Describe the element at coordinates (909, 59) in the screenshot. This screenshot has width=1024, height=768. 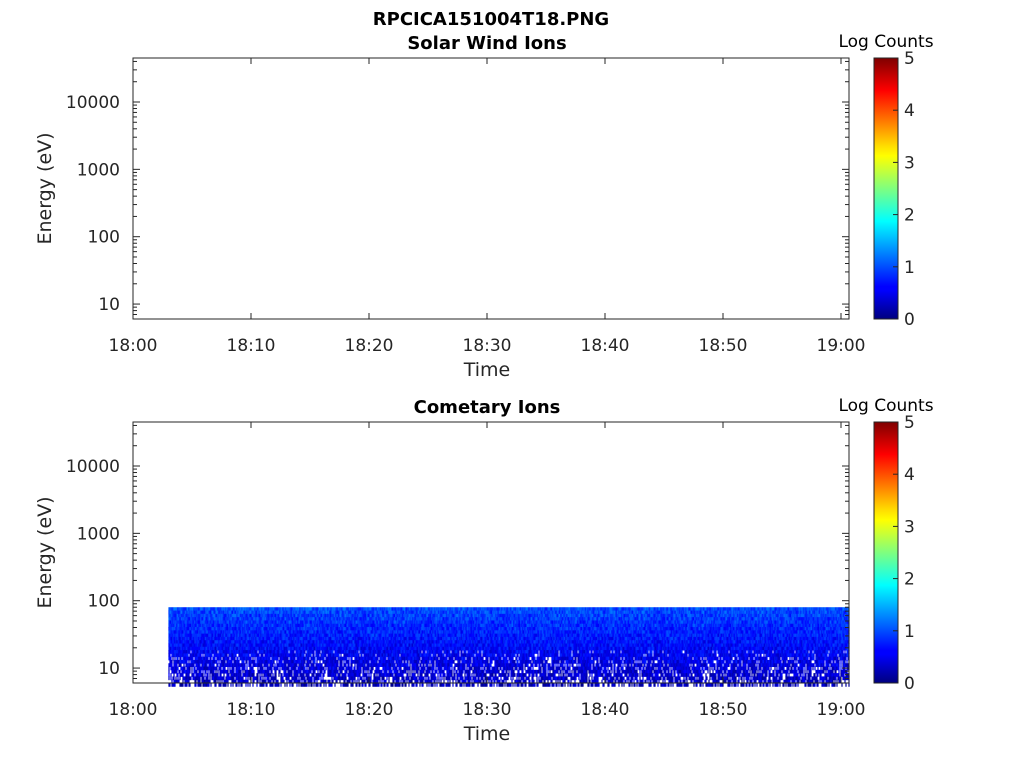
I see `colorbar-tick-label: 5` at that location.